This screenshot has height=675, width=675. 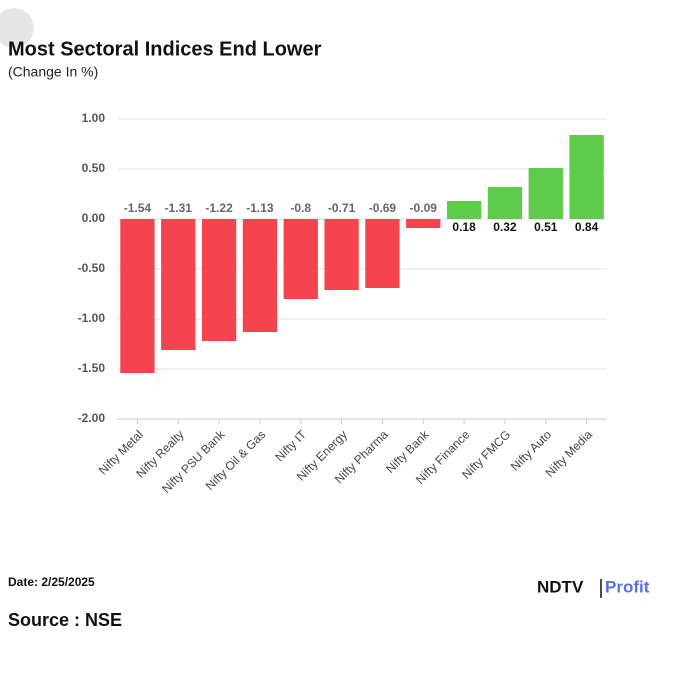 What do you see at coordinates (53, 72) in the screenshot?
I see `chart-subtitle: (Change In %)` at bounding box center [53, 72].